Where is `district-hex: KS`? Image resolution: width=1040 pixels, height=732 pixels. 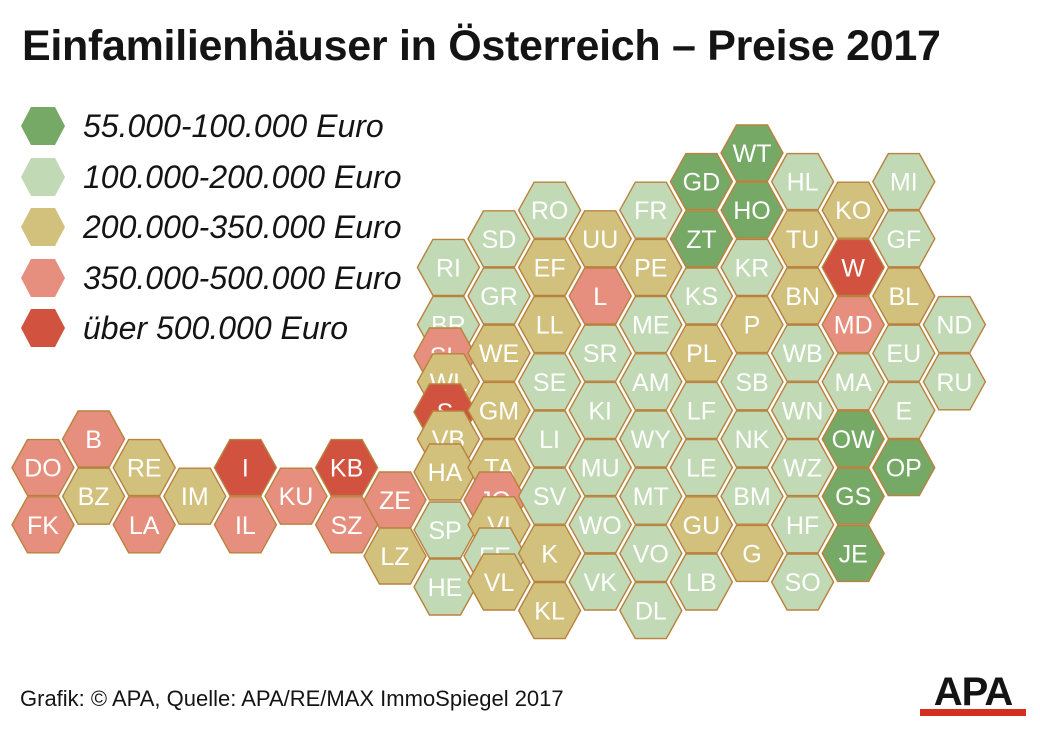
district-hex: KS is located at coordinates (701, 296).